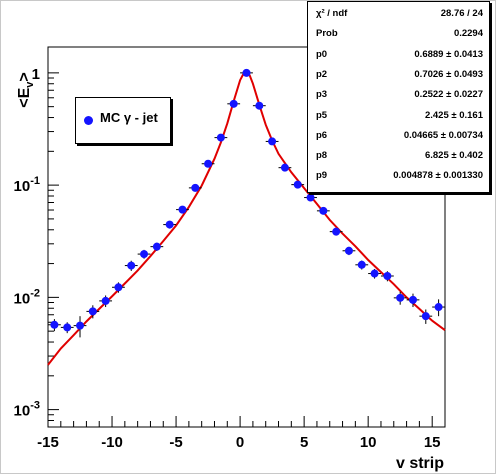 This screenshot has height=474, width=496. Describe the element at coordinates (453, 156) in the screenshot. I see `stat-value: 6.825 ± 0.402` at that location.